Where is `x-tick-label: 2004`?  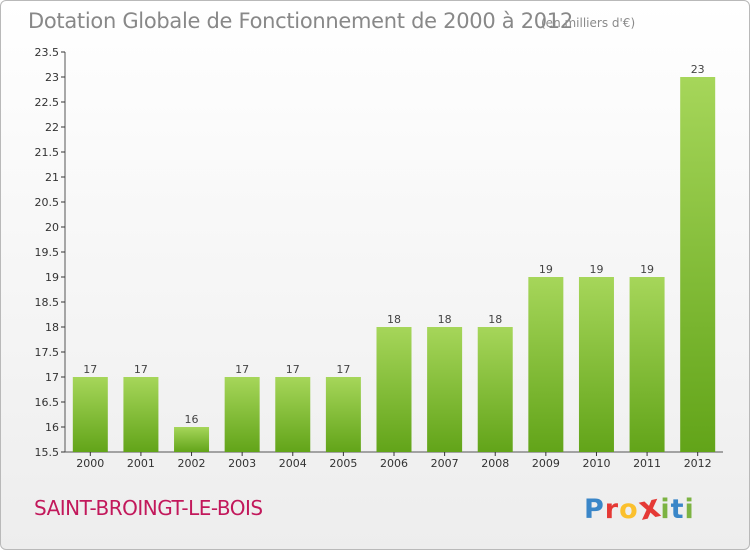
x-tick-label: 2004 is located at coordinates (293, 463).